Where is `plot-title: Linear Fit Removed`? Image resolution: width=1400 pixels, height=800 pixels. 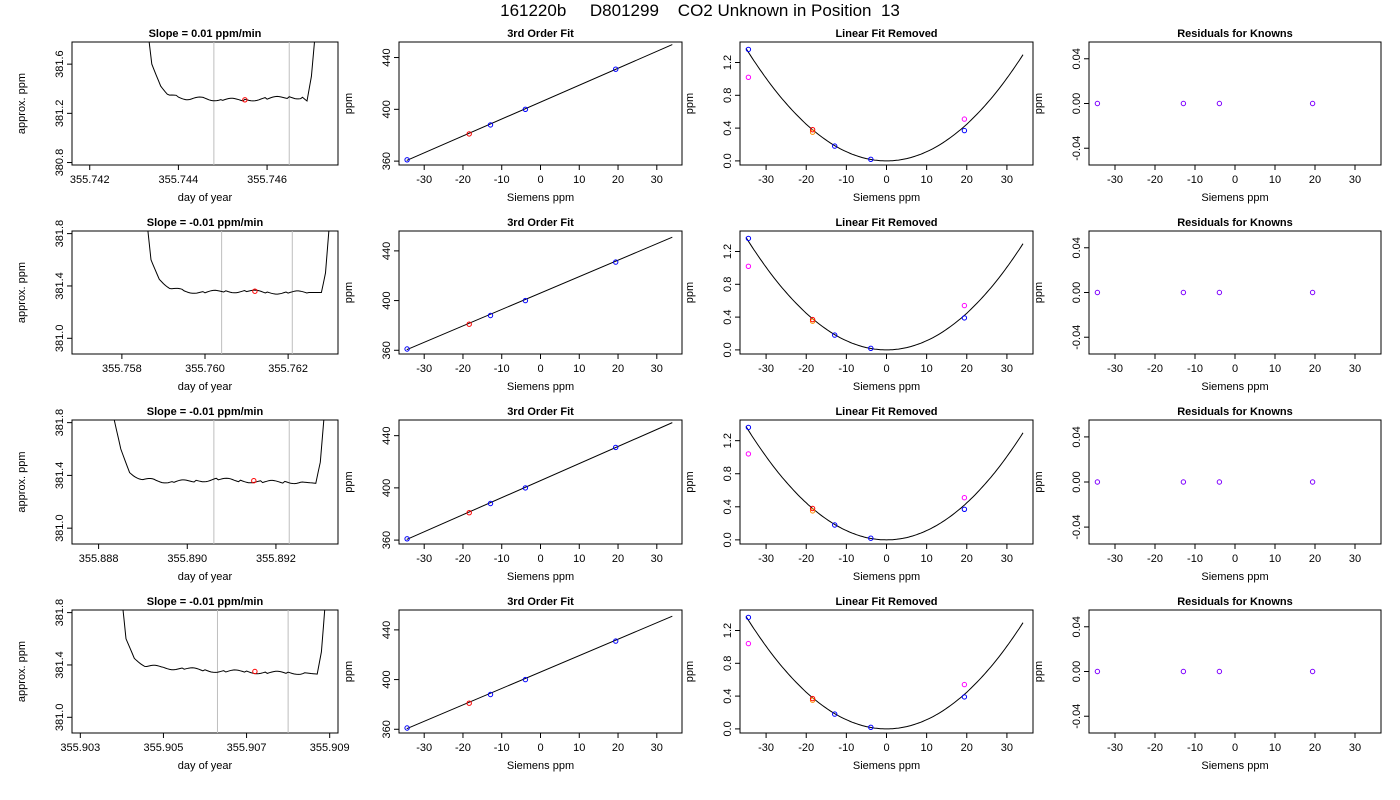
plot-title: Linear Fit Removed is located at coordinates (886, 602).